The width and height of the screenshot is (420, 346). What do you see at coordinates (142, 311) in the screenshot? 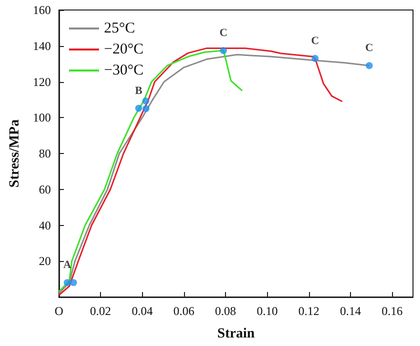
I see `x-tick-label: 0.04` at bounding box center [142, 311].